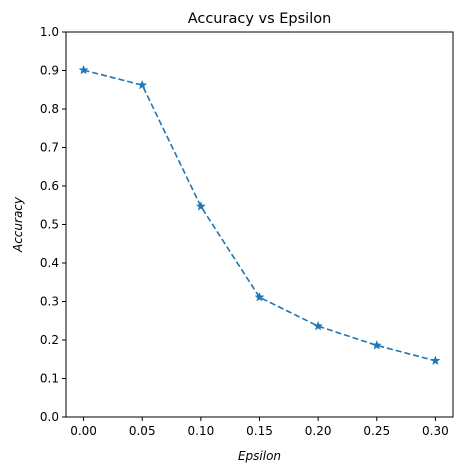 The height and width of the screenshot is (474, 461). Describe the element at coordinates (201, 431) in the screenshot. I see `x-tick-label: 0.10` at that location.